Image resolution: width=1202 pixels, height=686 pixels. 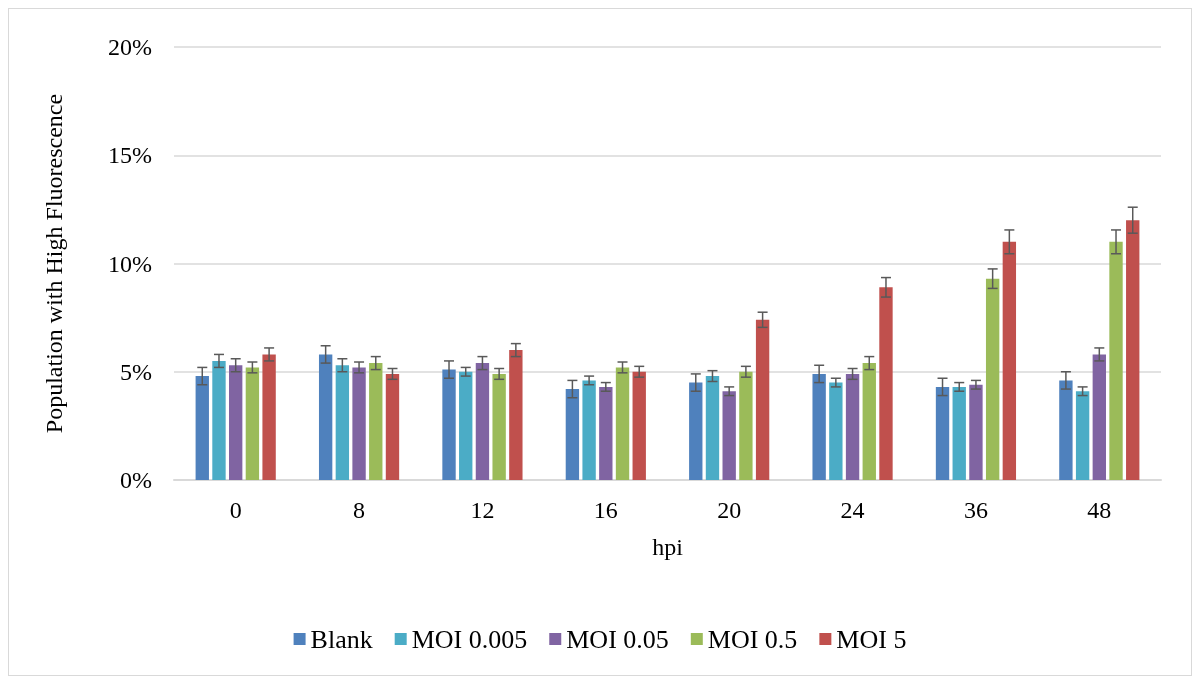 What do you see at coordinates (54, 263) in the screenshot?
I see `y-axis-title: Population with High Fluorescence` at bounding box center [54, 263].